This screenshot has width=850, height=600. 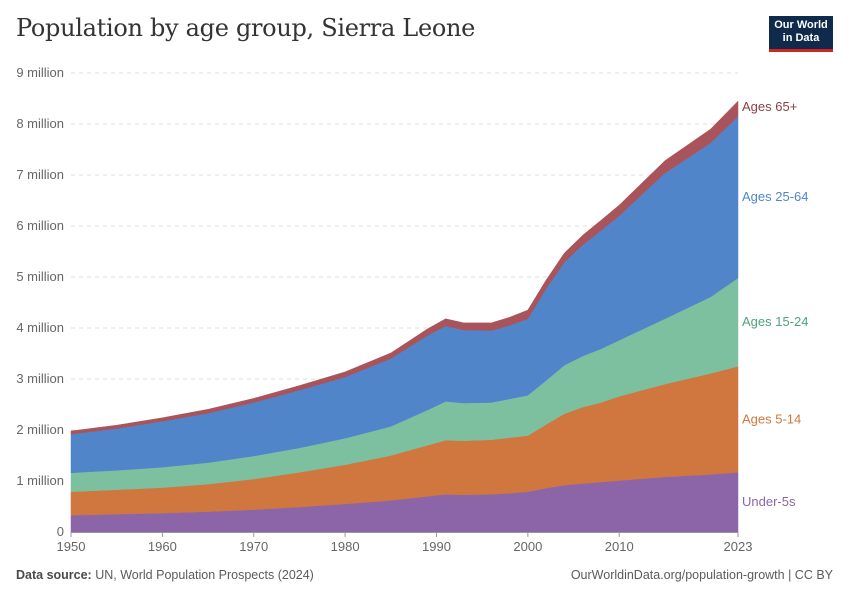 I want to click on owid-logo: Our World in Data, so click(x=801, y=34).